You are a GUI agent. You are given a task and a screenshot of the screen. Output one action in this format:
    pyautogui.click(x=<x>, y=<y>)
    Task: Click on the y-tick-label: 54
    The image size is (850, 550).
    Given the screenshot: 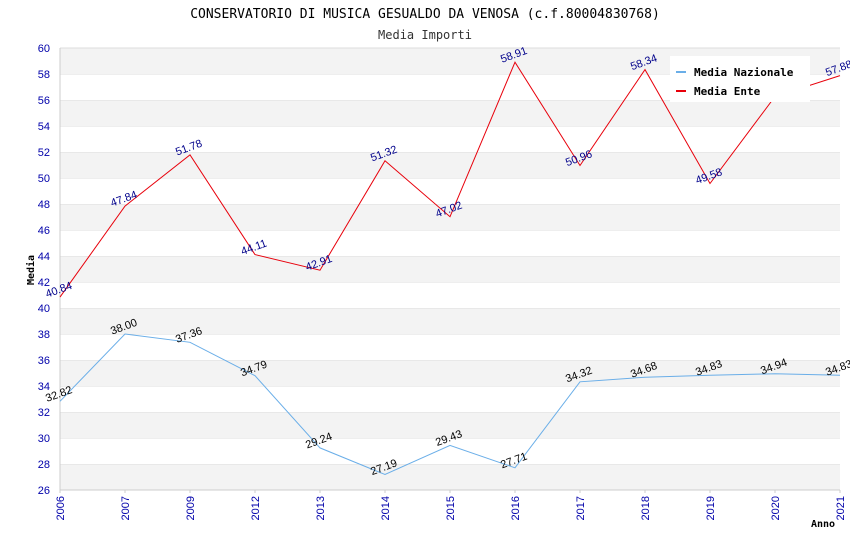 What is the action you would take?
    pyautogui.click(x=44, y=127)
    